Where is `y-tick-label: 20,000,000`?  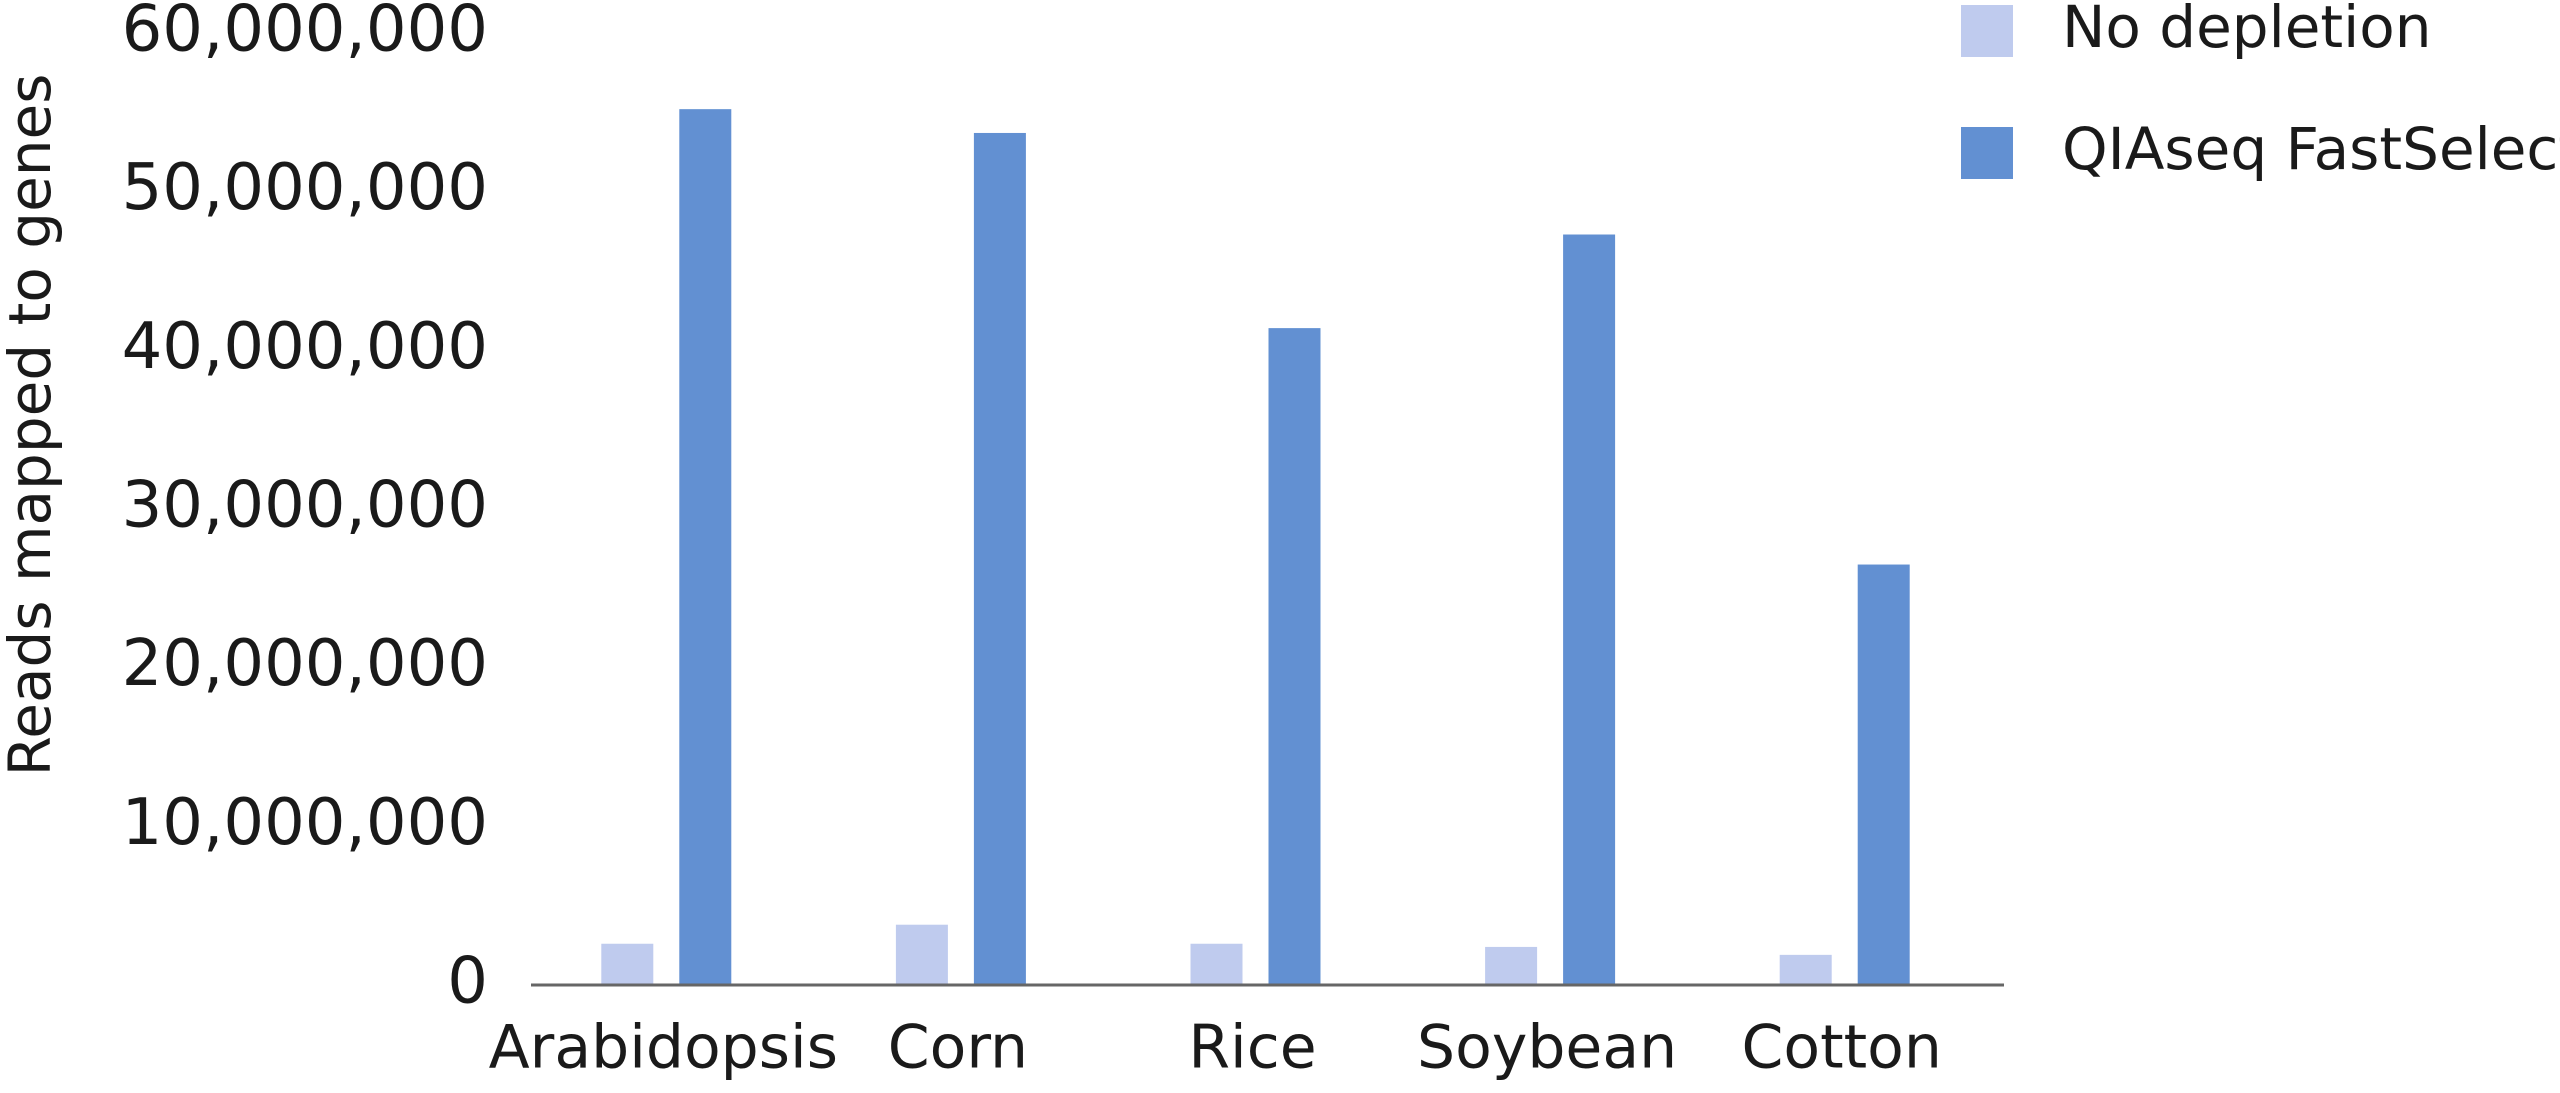 y-tick-label: 20,000,000 is located at coordinates (305, 664).